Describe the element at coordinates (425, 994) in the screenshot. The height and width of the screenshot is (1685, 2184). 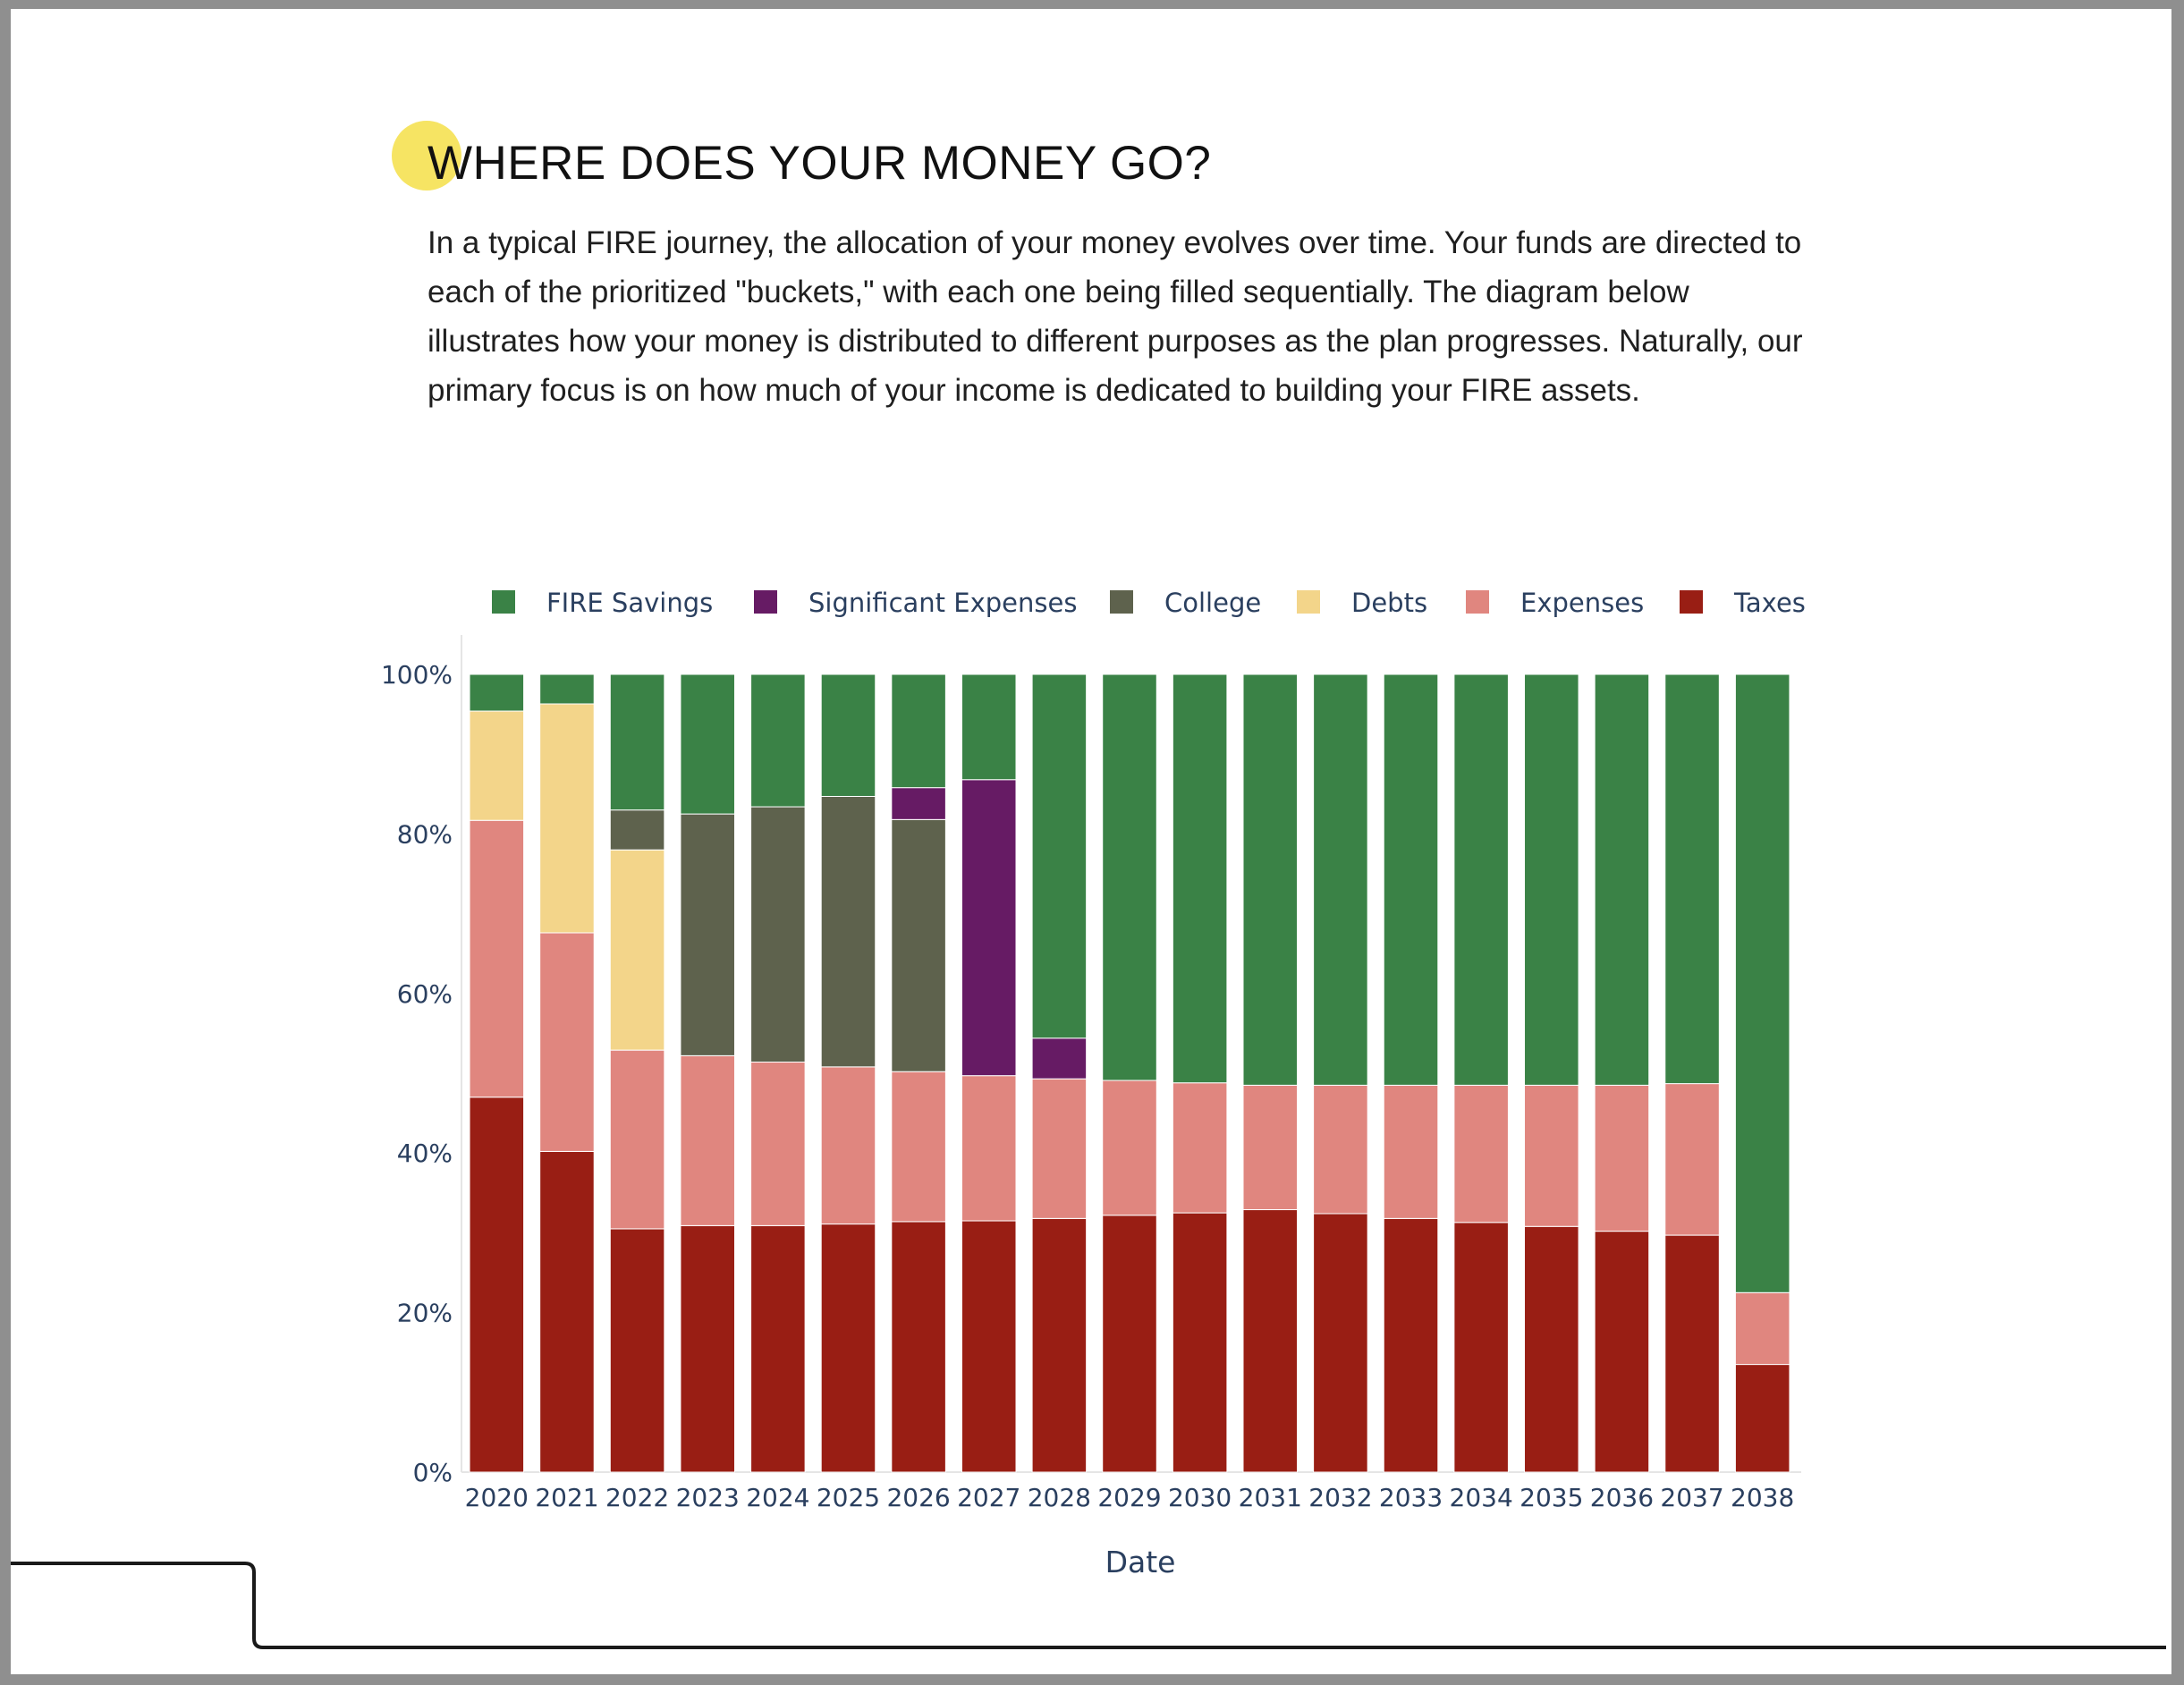
I see `y-tick-label: 60%` at that location.